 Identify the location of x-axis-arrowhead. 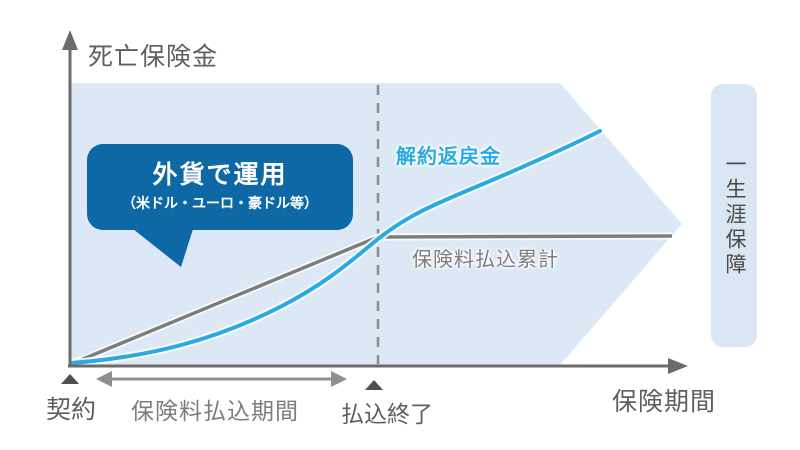
(678, 366).